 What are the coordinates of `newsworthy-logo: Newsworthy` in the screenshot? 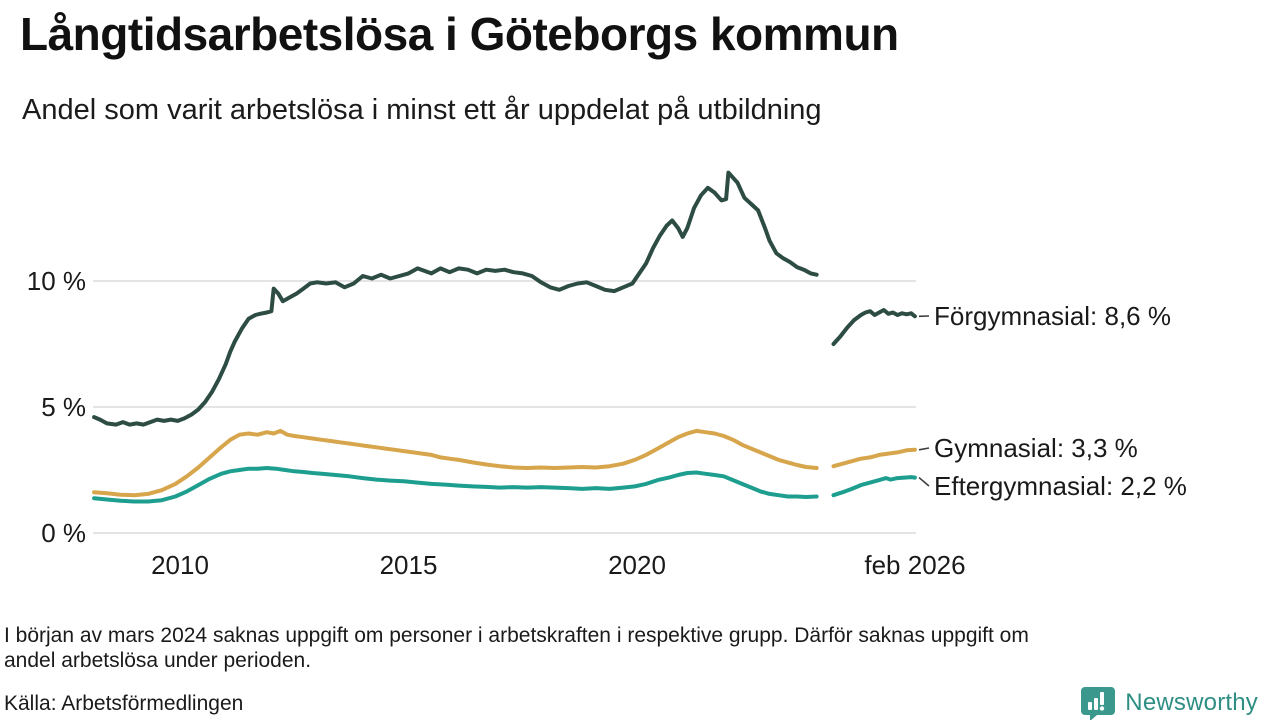 It's located at (1169, 702).